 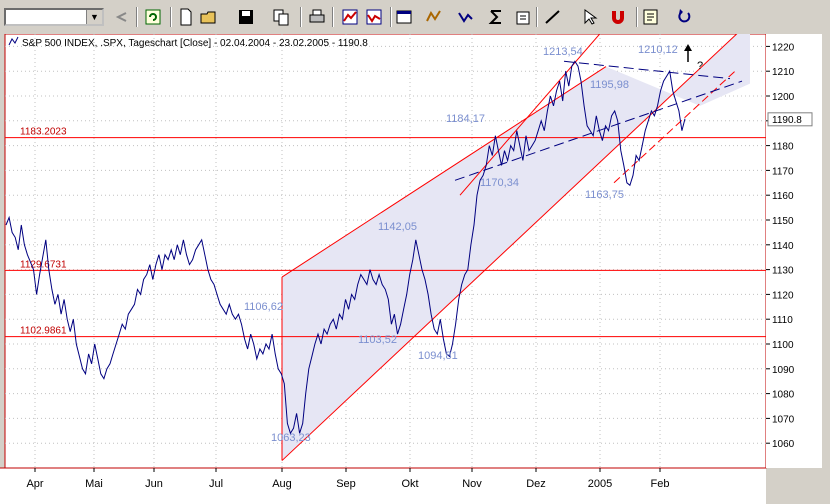 I want to click on value-annotation: 1063,23, so click(x=291, y=438).